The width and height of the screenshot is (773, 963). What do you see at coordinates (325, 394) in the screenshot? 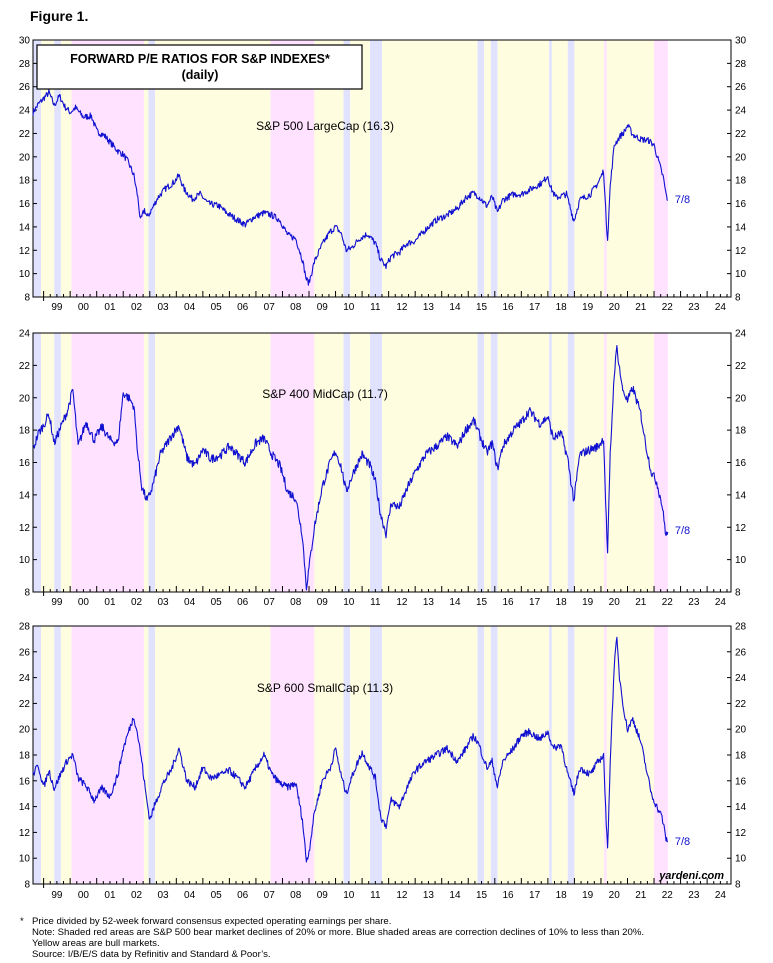
I see `panel-title: S&P 400 MidCap (11.7)` at bounding box center [325, 394].